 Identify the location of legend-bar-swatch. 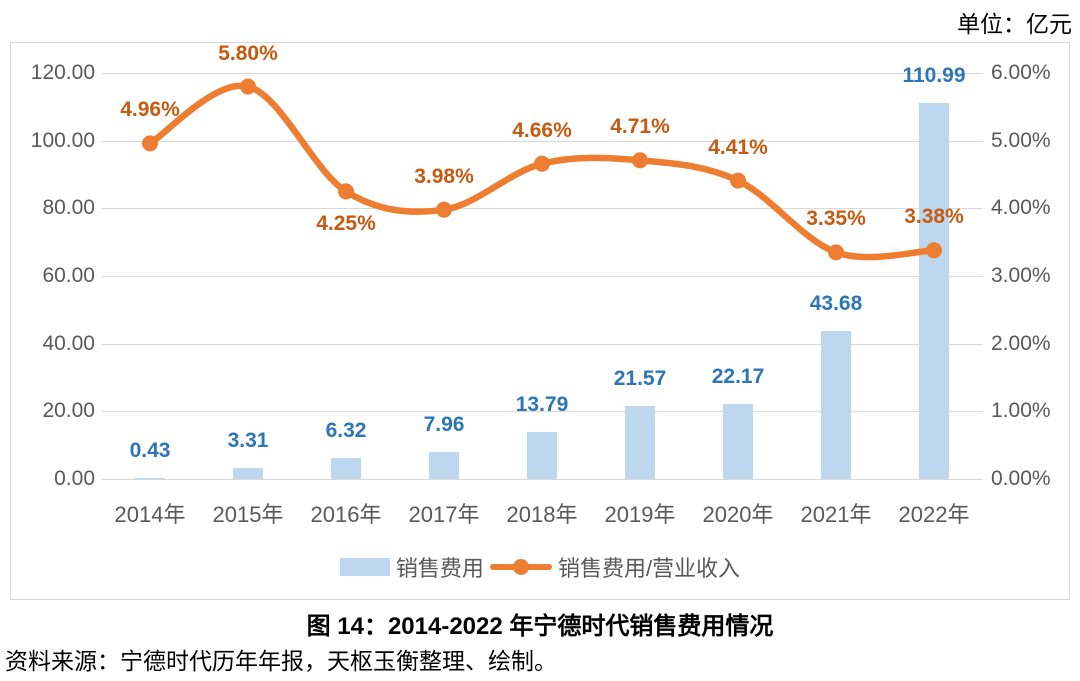
(364, 567).